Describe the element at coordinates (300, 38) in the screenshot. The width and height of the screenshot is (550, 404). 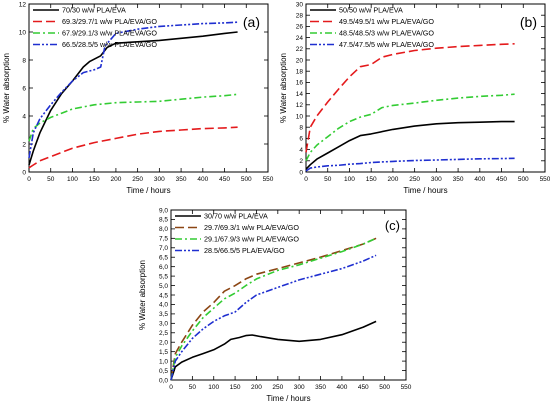
I see `y-tick-label: 24` at that location.